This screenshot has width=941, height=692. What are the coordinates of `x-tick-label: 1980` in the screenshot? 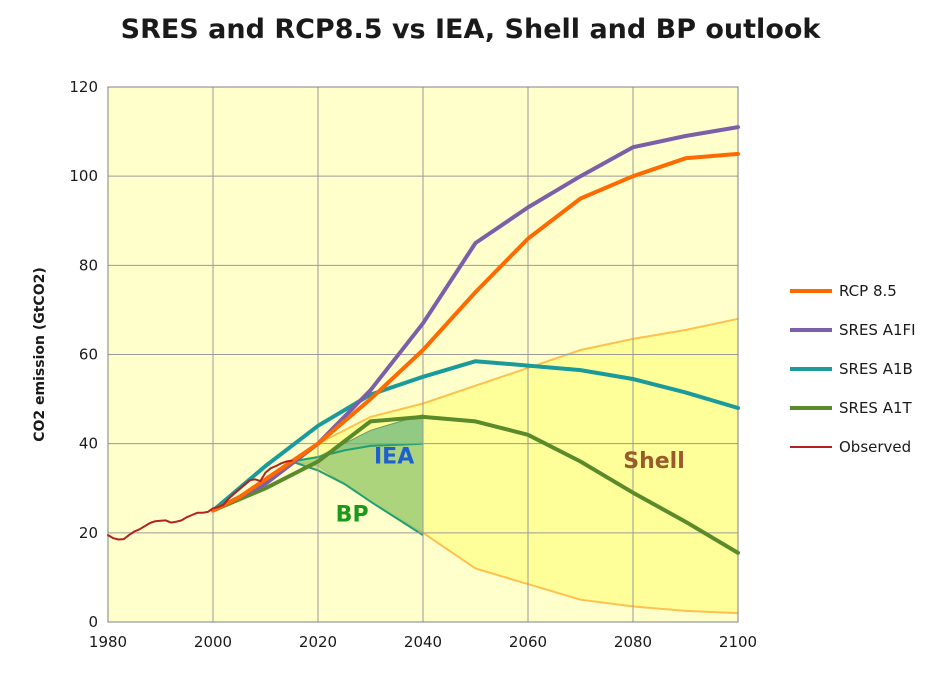 It's located at (108, 642).